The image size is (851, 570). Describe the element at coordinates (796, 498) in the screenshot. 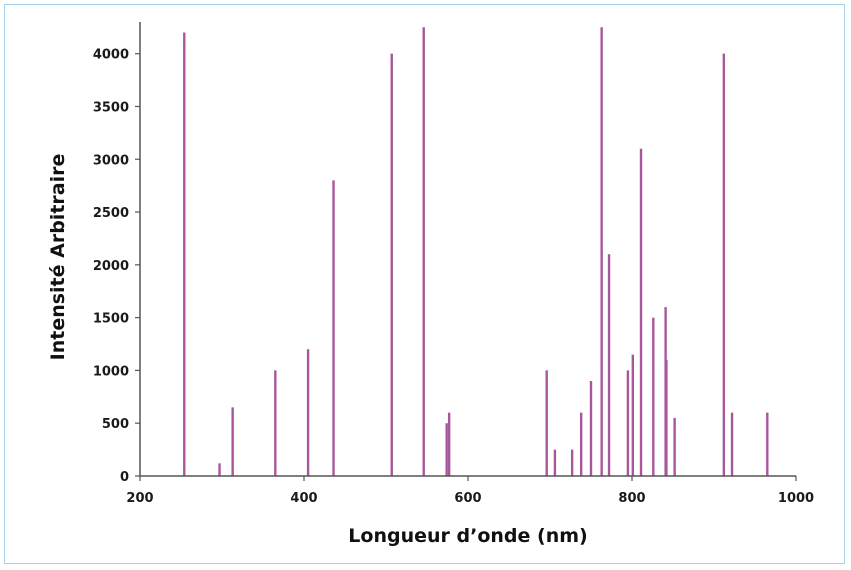

I see `x-tick-label-1000: 1000` at that location.